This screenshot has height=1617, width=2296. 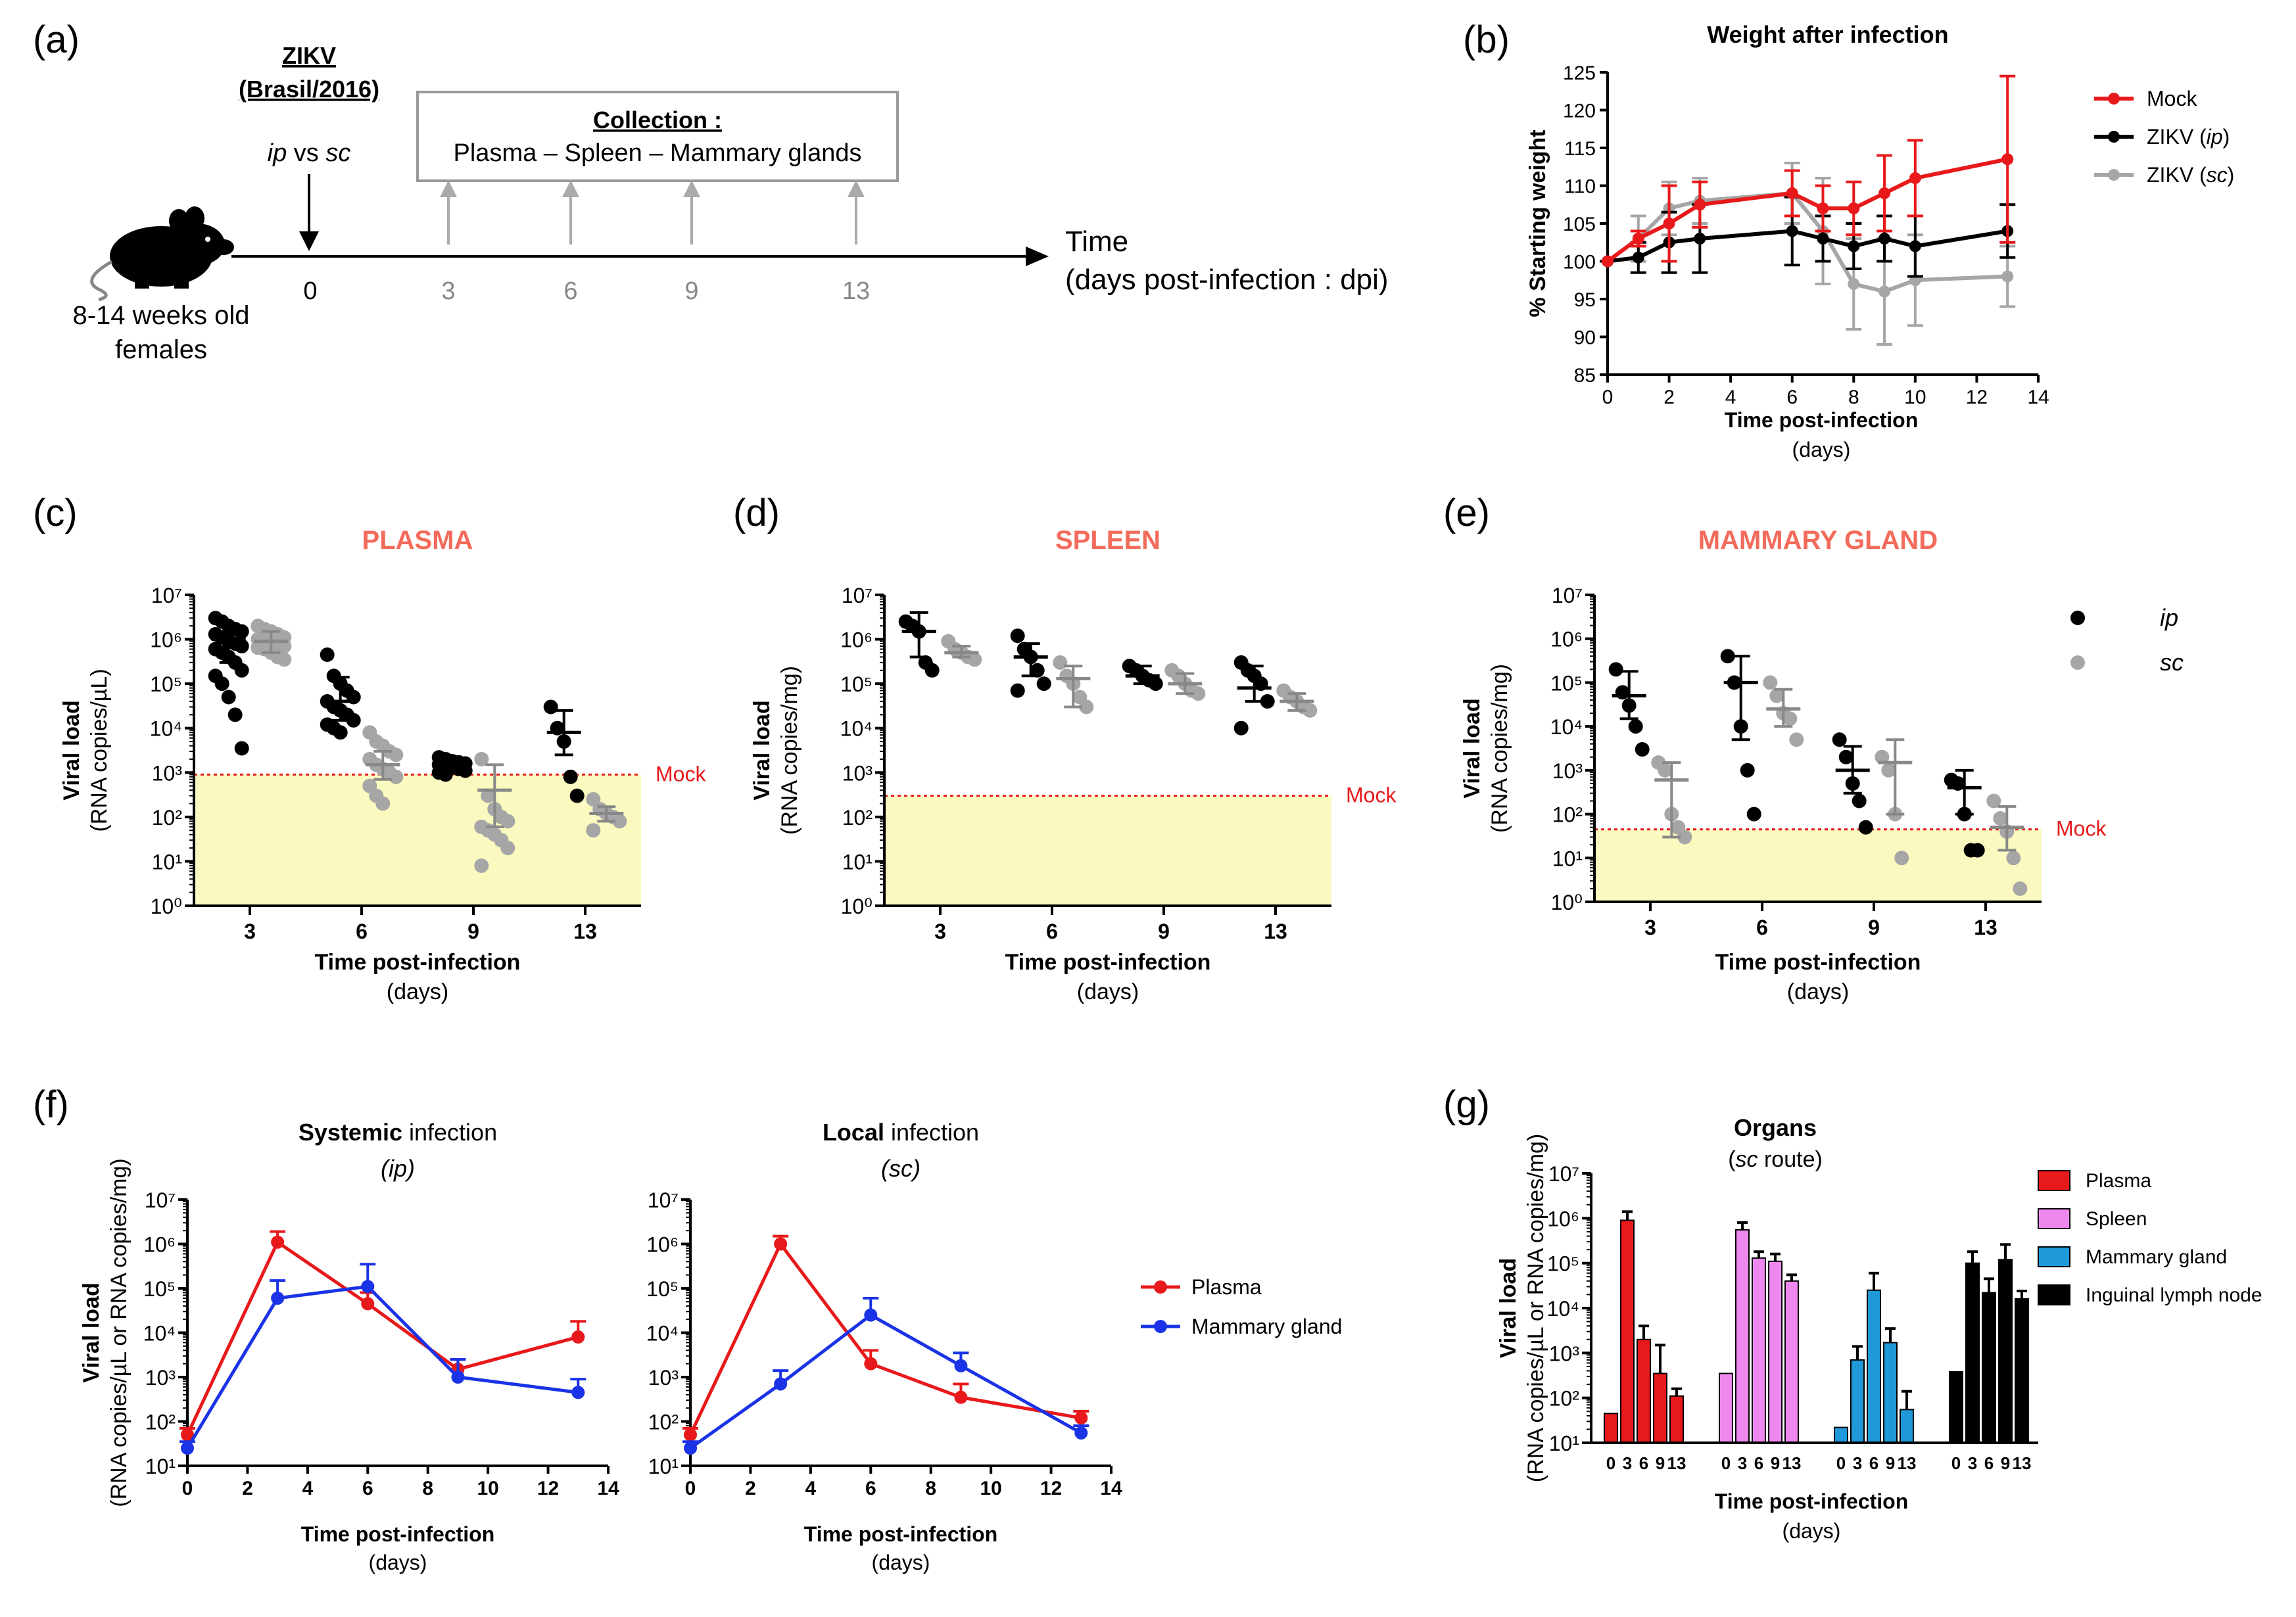 What do you see at coordinates (1037, 256) in the screenshot?
I see `timeline-arrowhead` at bounding box center [1037, 256].